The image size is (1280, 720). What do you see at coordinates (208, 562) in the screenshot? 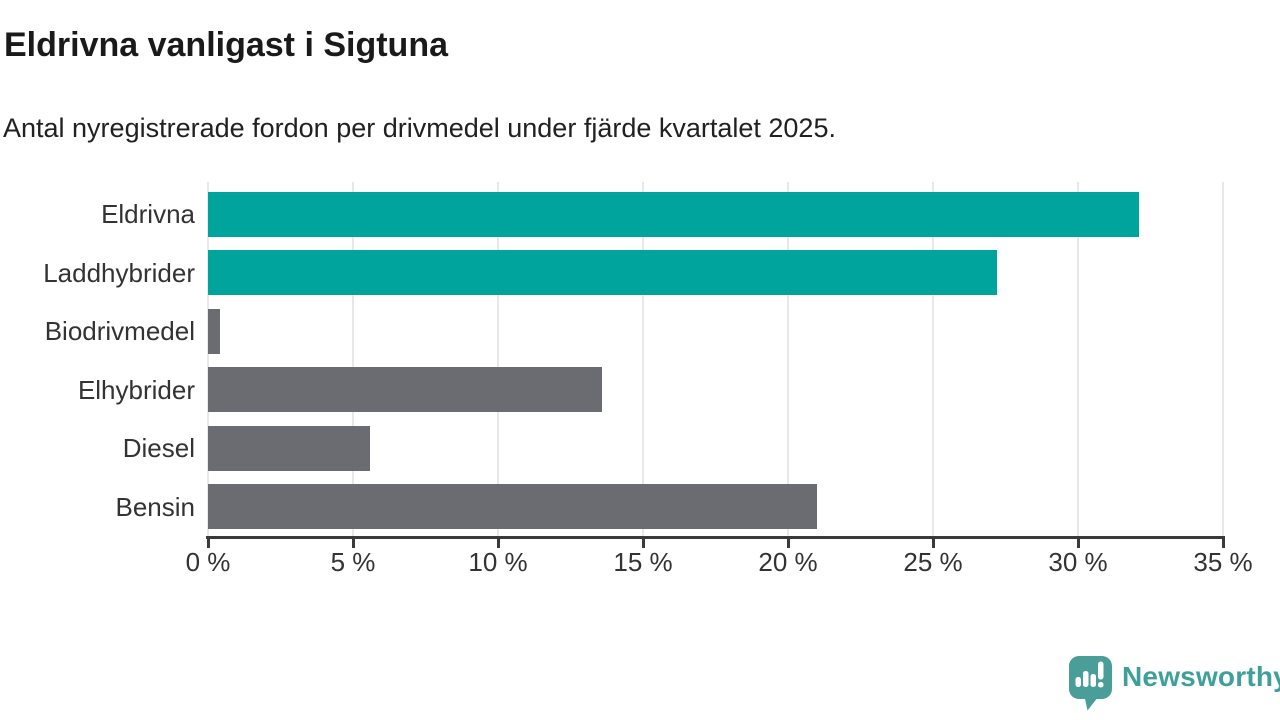
I see `x-tick-label-0: 0 %` at bounding box center [208, 562].